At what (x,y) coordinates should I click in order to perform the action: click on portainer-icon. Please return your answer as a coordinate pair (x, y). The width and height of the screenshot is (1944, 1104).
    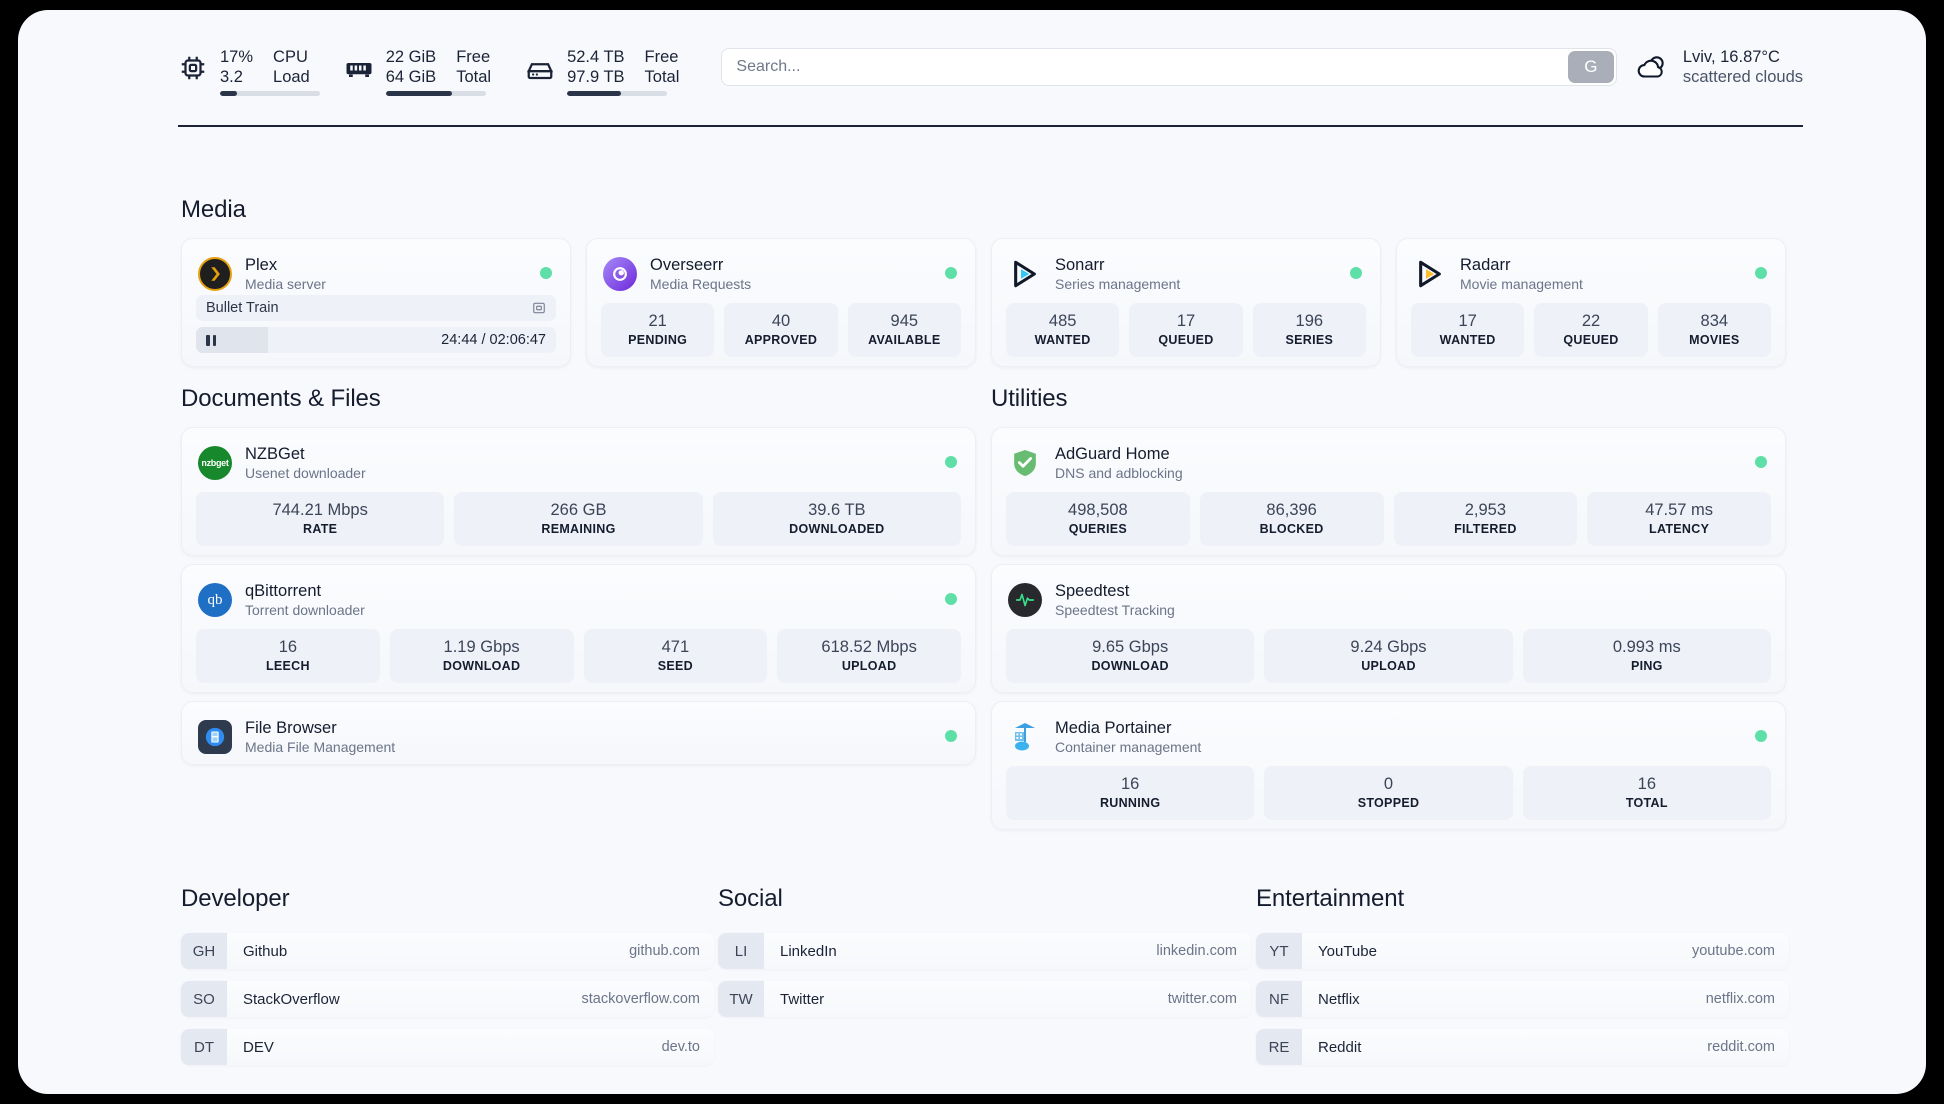
    Looking at the image, I should click on (1025, 737).